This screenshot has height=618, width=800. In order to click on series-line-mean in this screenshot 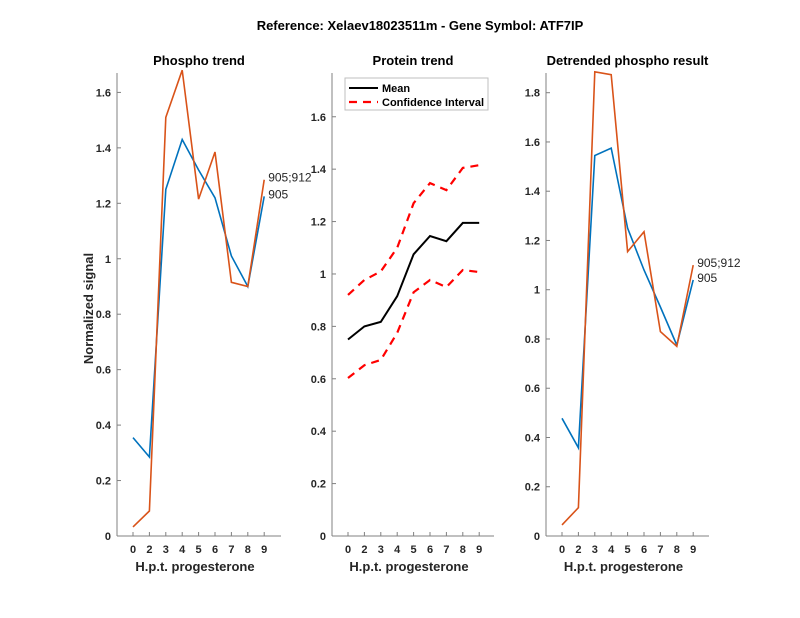, I will do `click(413, 281)`.